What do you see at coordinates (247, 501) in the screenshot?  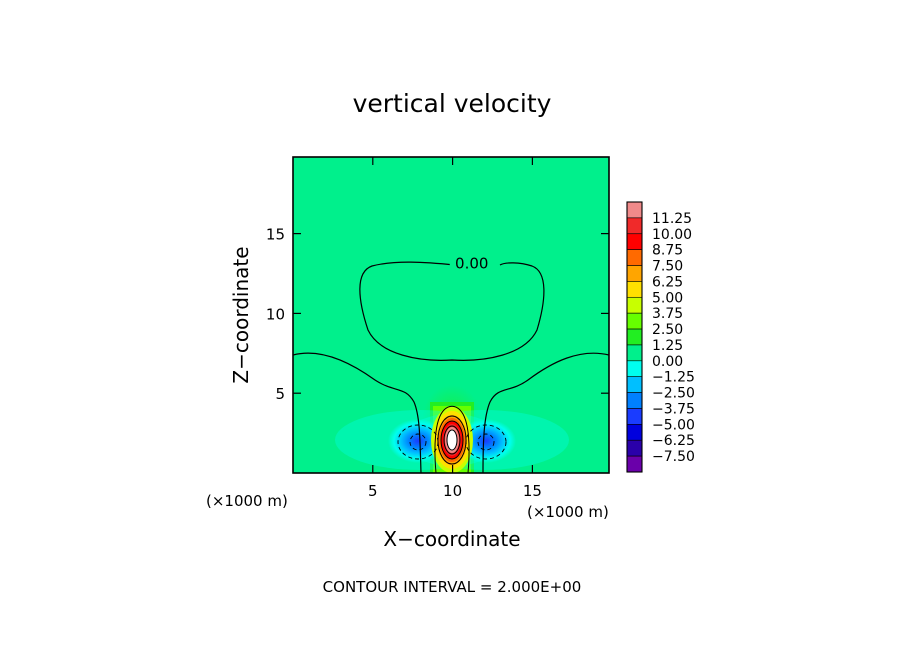 I see `z-unit-label: (×1000 m)` at bounding box center [247, 501].